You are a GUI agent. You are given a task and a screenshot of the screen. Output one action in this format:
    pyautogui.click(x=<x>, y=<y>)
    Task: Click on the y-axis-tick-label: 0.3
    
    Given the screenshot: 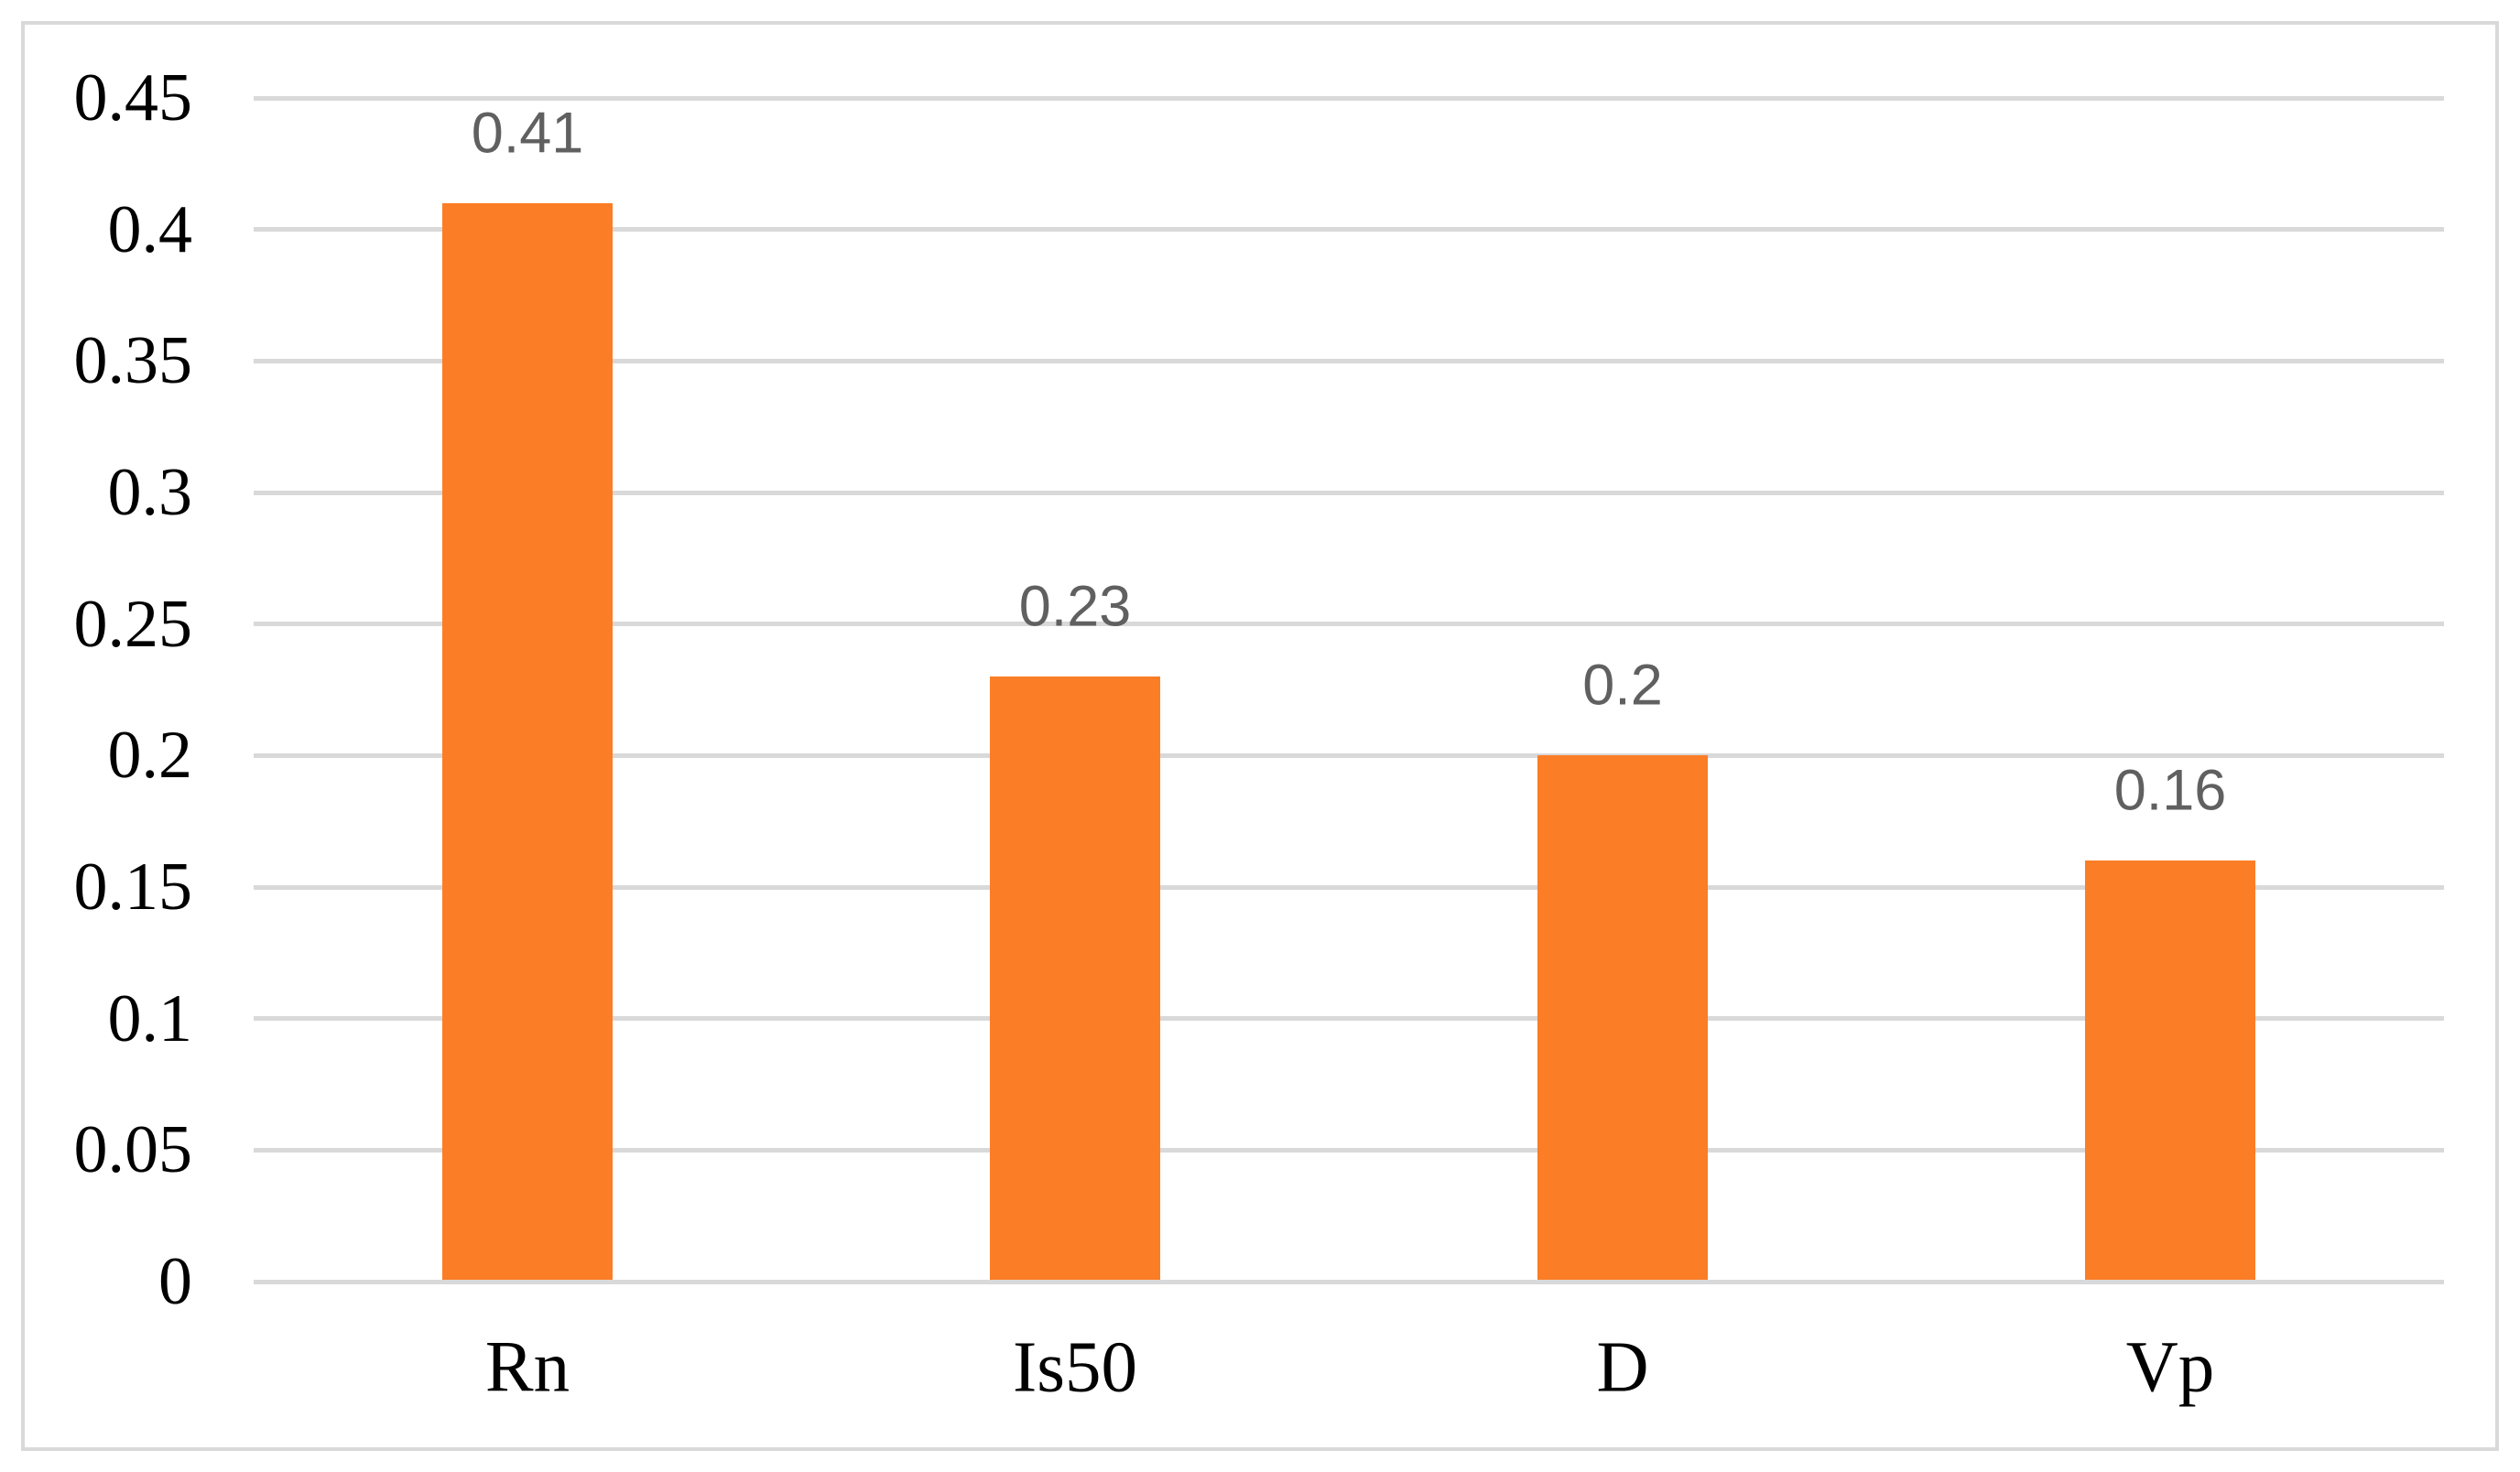 What is the action you would take?
    pyautogui.click(x=150, y=493)
    